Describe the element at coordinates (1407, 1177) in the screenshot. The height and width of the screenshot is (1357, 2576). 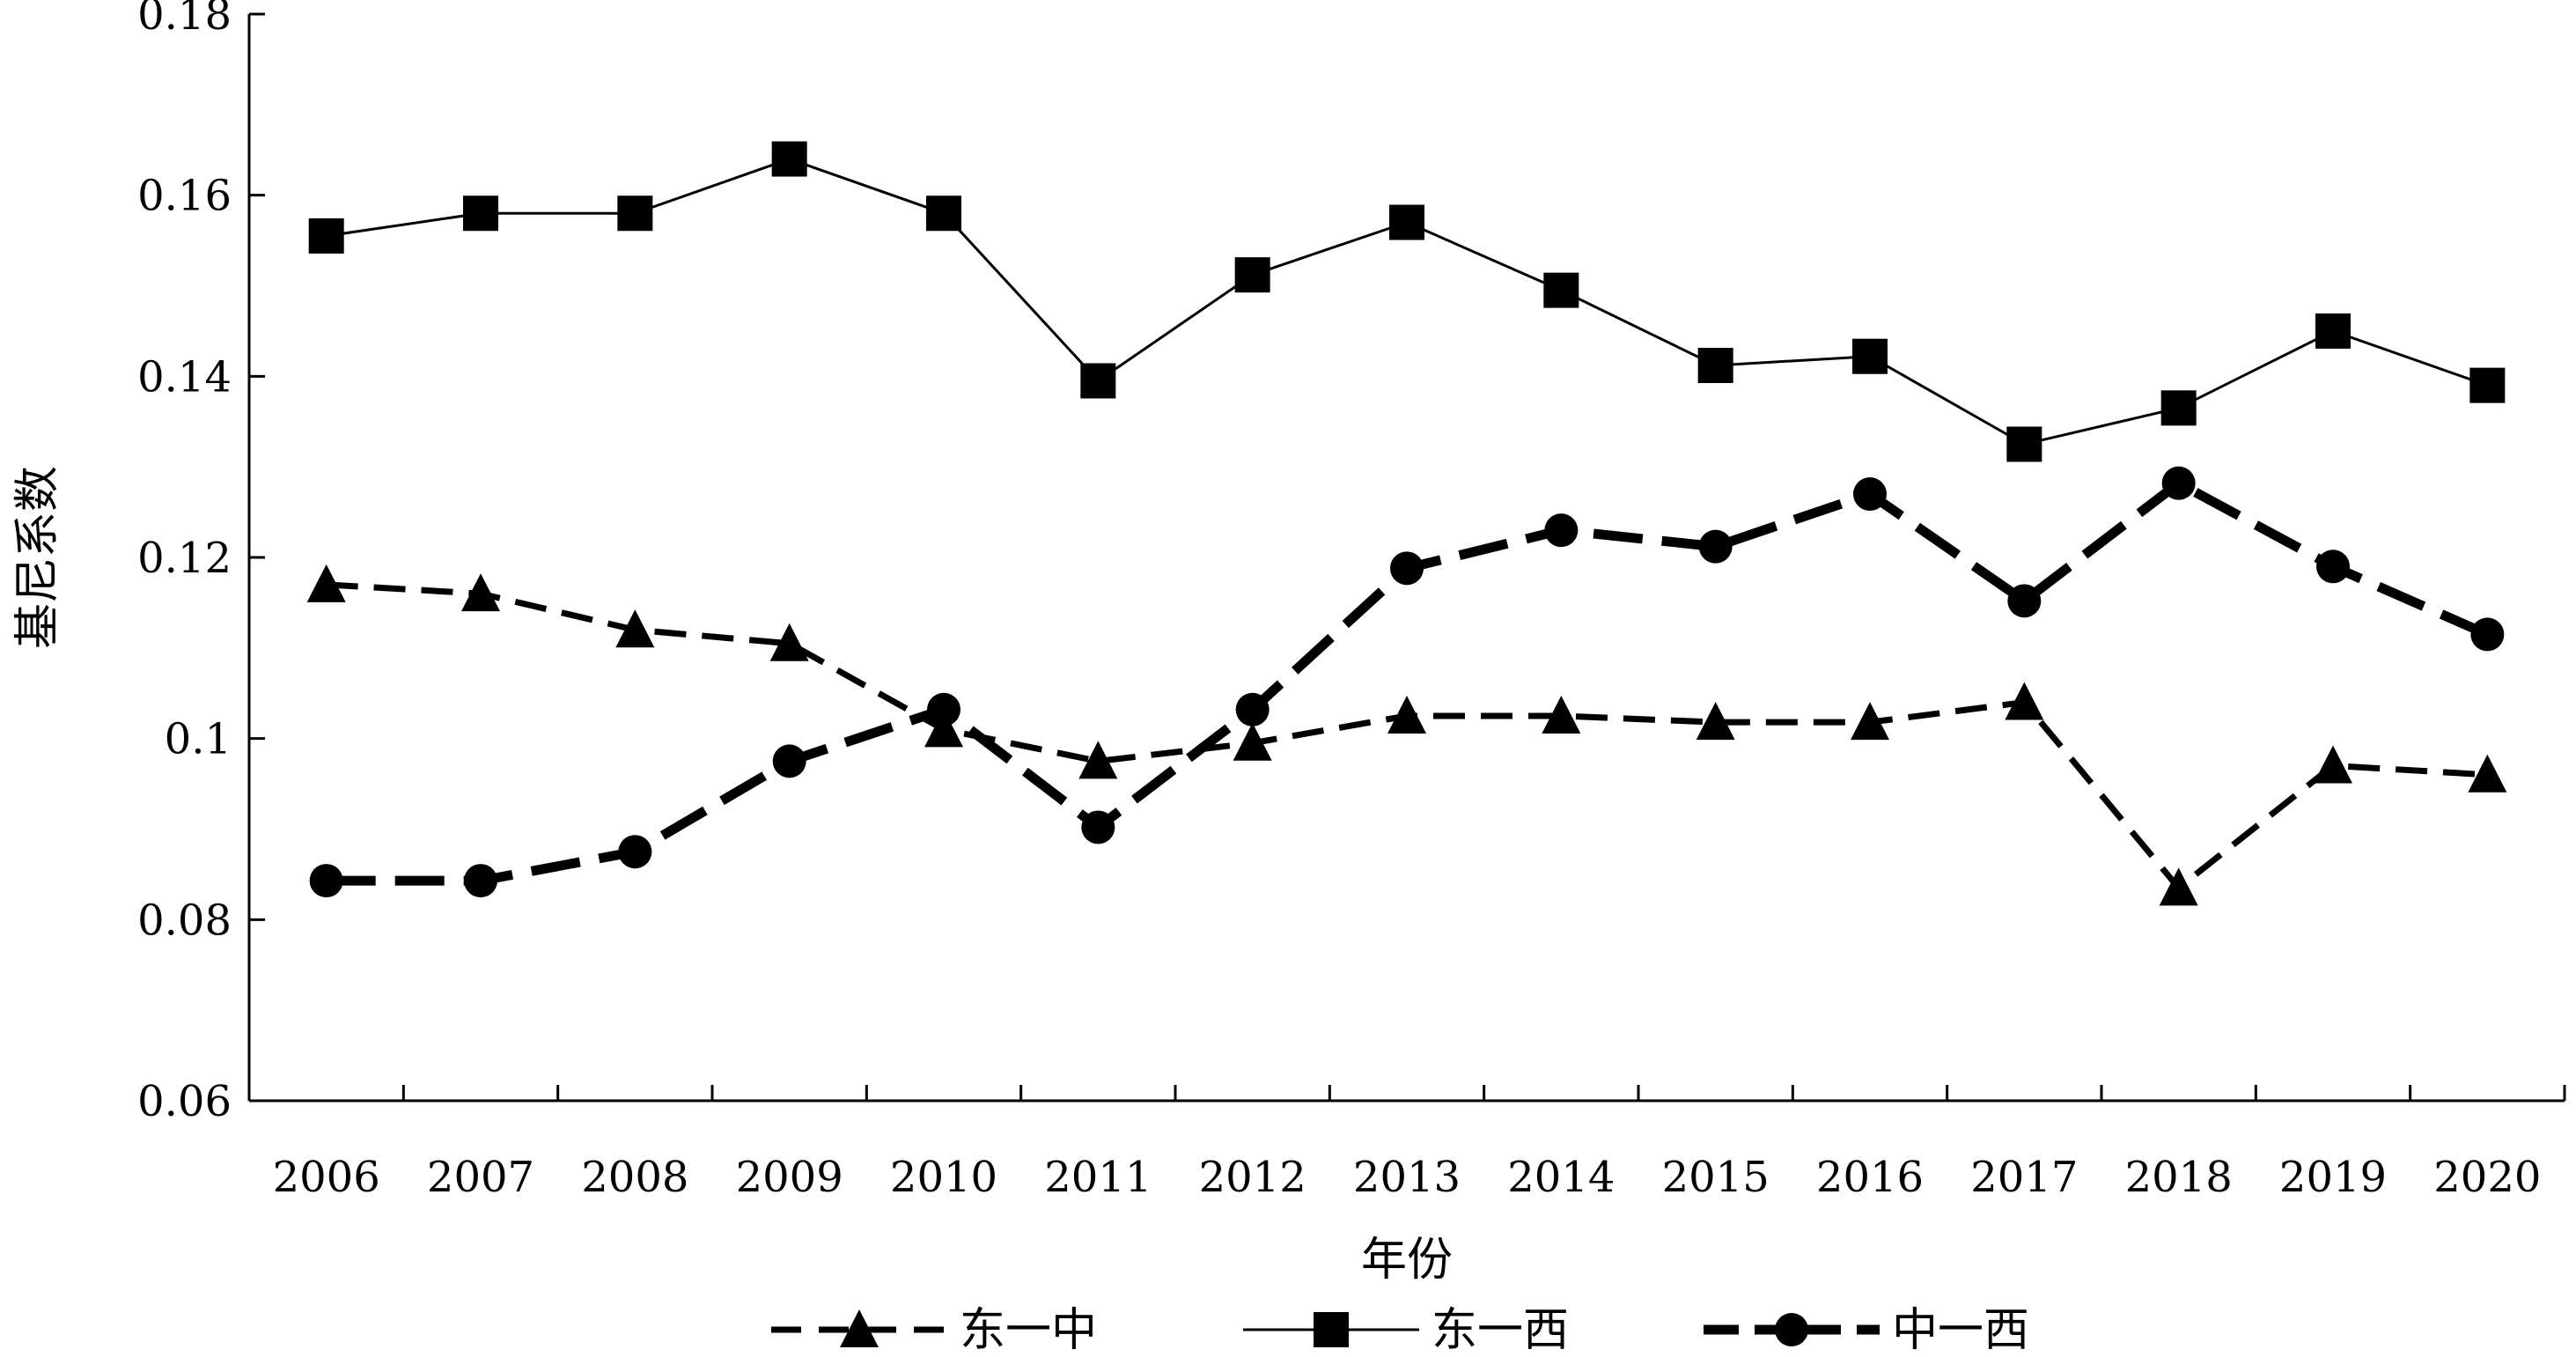
I see `x-tick-label: 2013` at that location.